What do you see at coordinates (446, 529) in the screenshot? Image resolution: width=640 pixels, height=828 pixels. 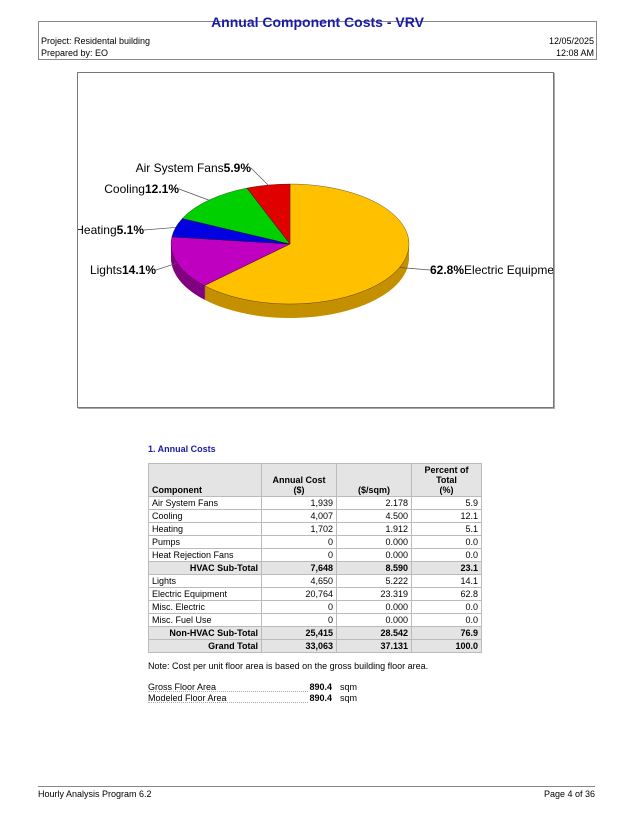 I see `cell-p: 5.1` at bounding box center [446, 529].